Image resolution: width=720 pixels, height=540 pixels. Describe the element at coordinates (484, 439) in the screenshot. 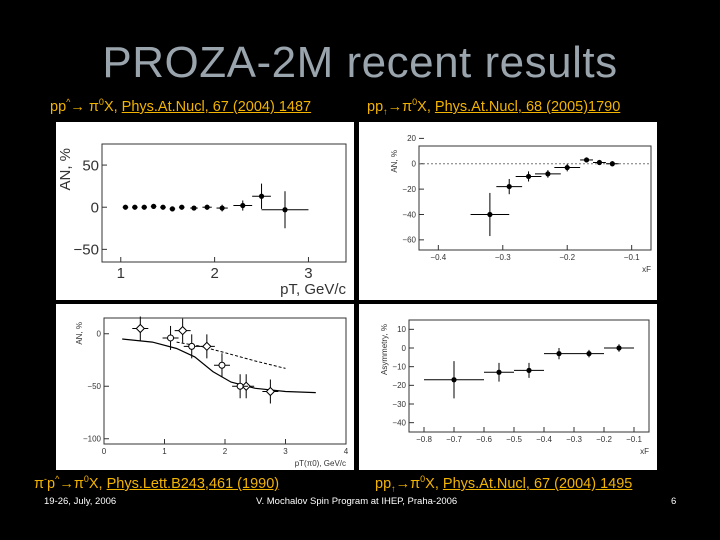

I see `x-tick-label: −0.6` at that location.